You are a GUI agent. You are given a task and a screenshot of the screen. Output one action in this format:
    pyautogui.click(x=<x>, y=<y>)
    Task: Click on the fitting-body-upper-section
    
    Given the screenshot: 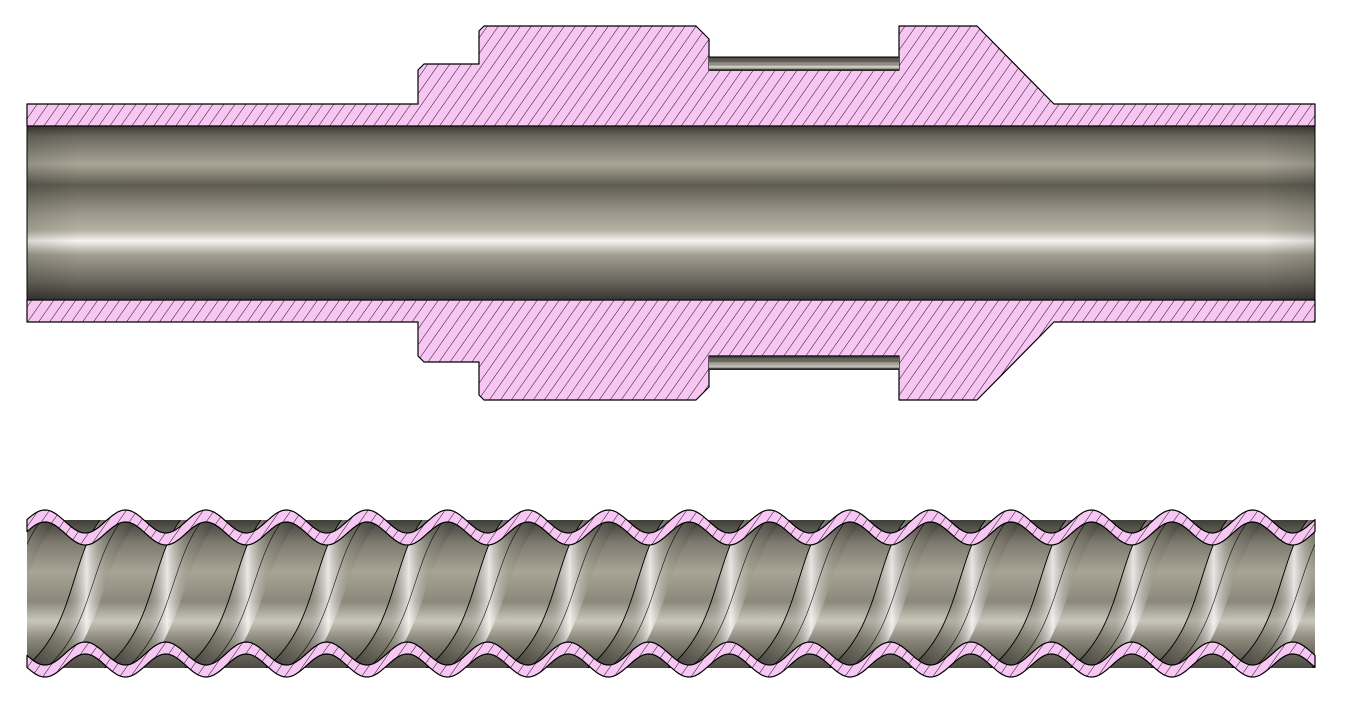 What is the action you would take?
    pyautogui.click(x=671, y=76)
    